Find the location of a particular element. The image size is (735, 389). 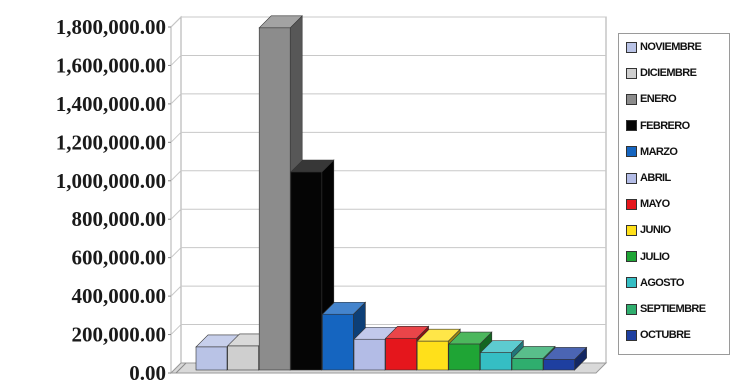

legend-label: MAYO is located at coordinates (655, 204).